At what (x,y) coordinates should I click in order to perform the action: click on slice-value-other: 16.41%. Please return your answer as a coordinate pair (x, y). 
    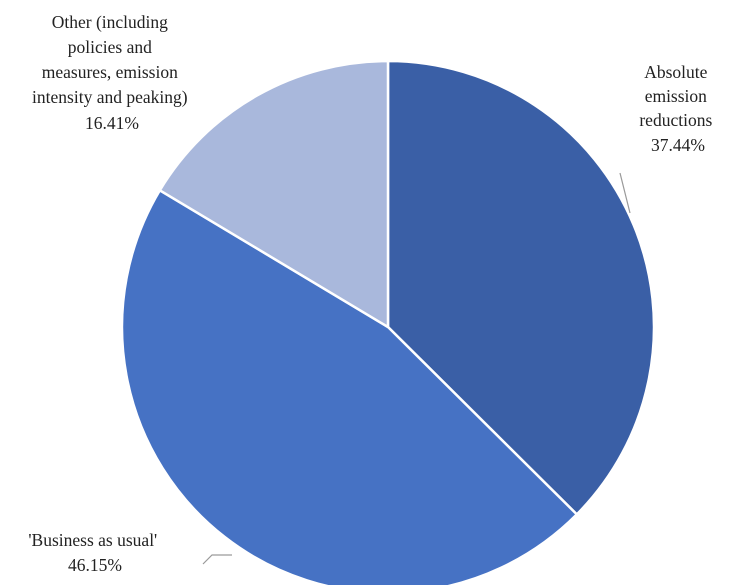
    Looking at the image, I should click on (112, 123).